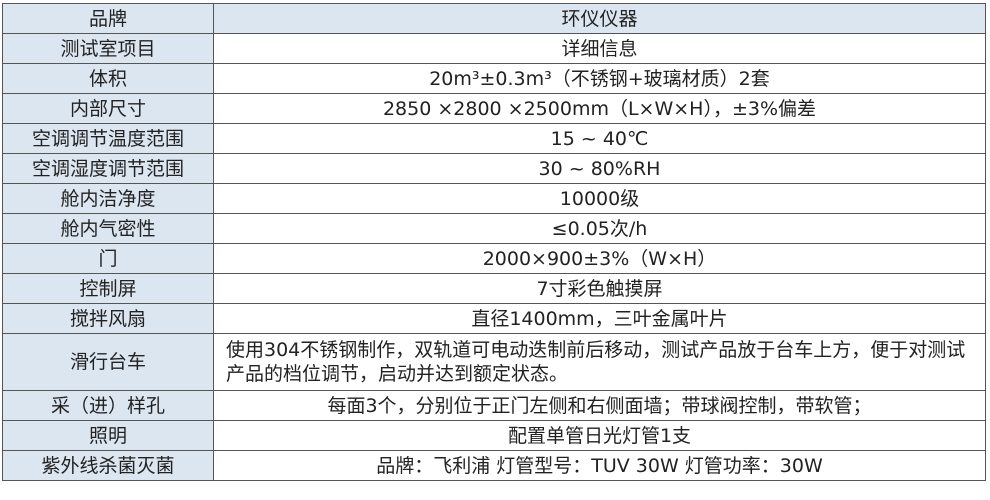  Describe the element at coordinates (599, 288) in the screenshot. I see `detail-cell: 7寸彩色触摸屏` at that location.